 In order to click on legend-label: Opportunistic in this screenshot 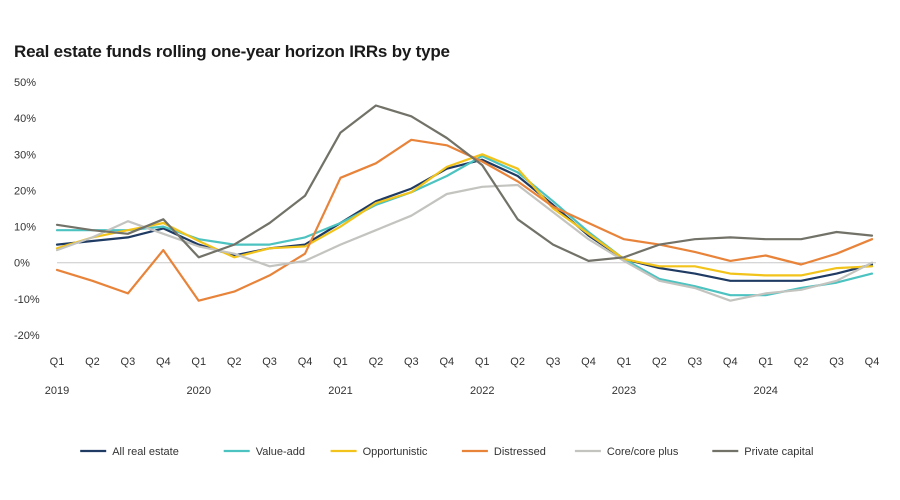, I will do `click(395, 452)`.